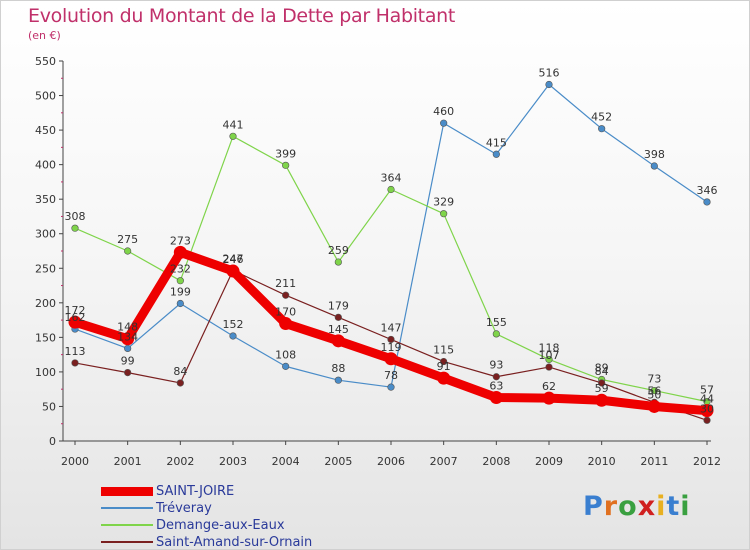 This screenshot has height=550, width=750. I want to click on data-label: 63, so click(496, 385).